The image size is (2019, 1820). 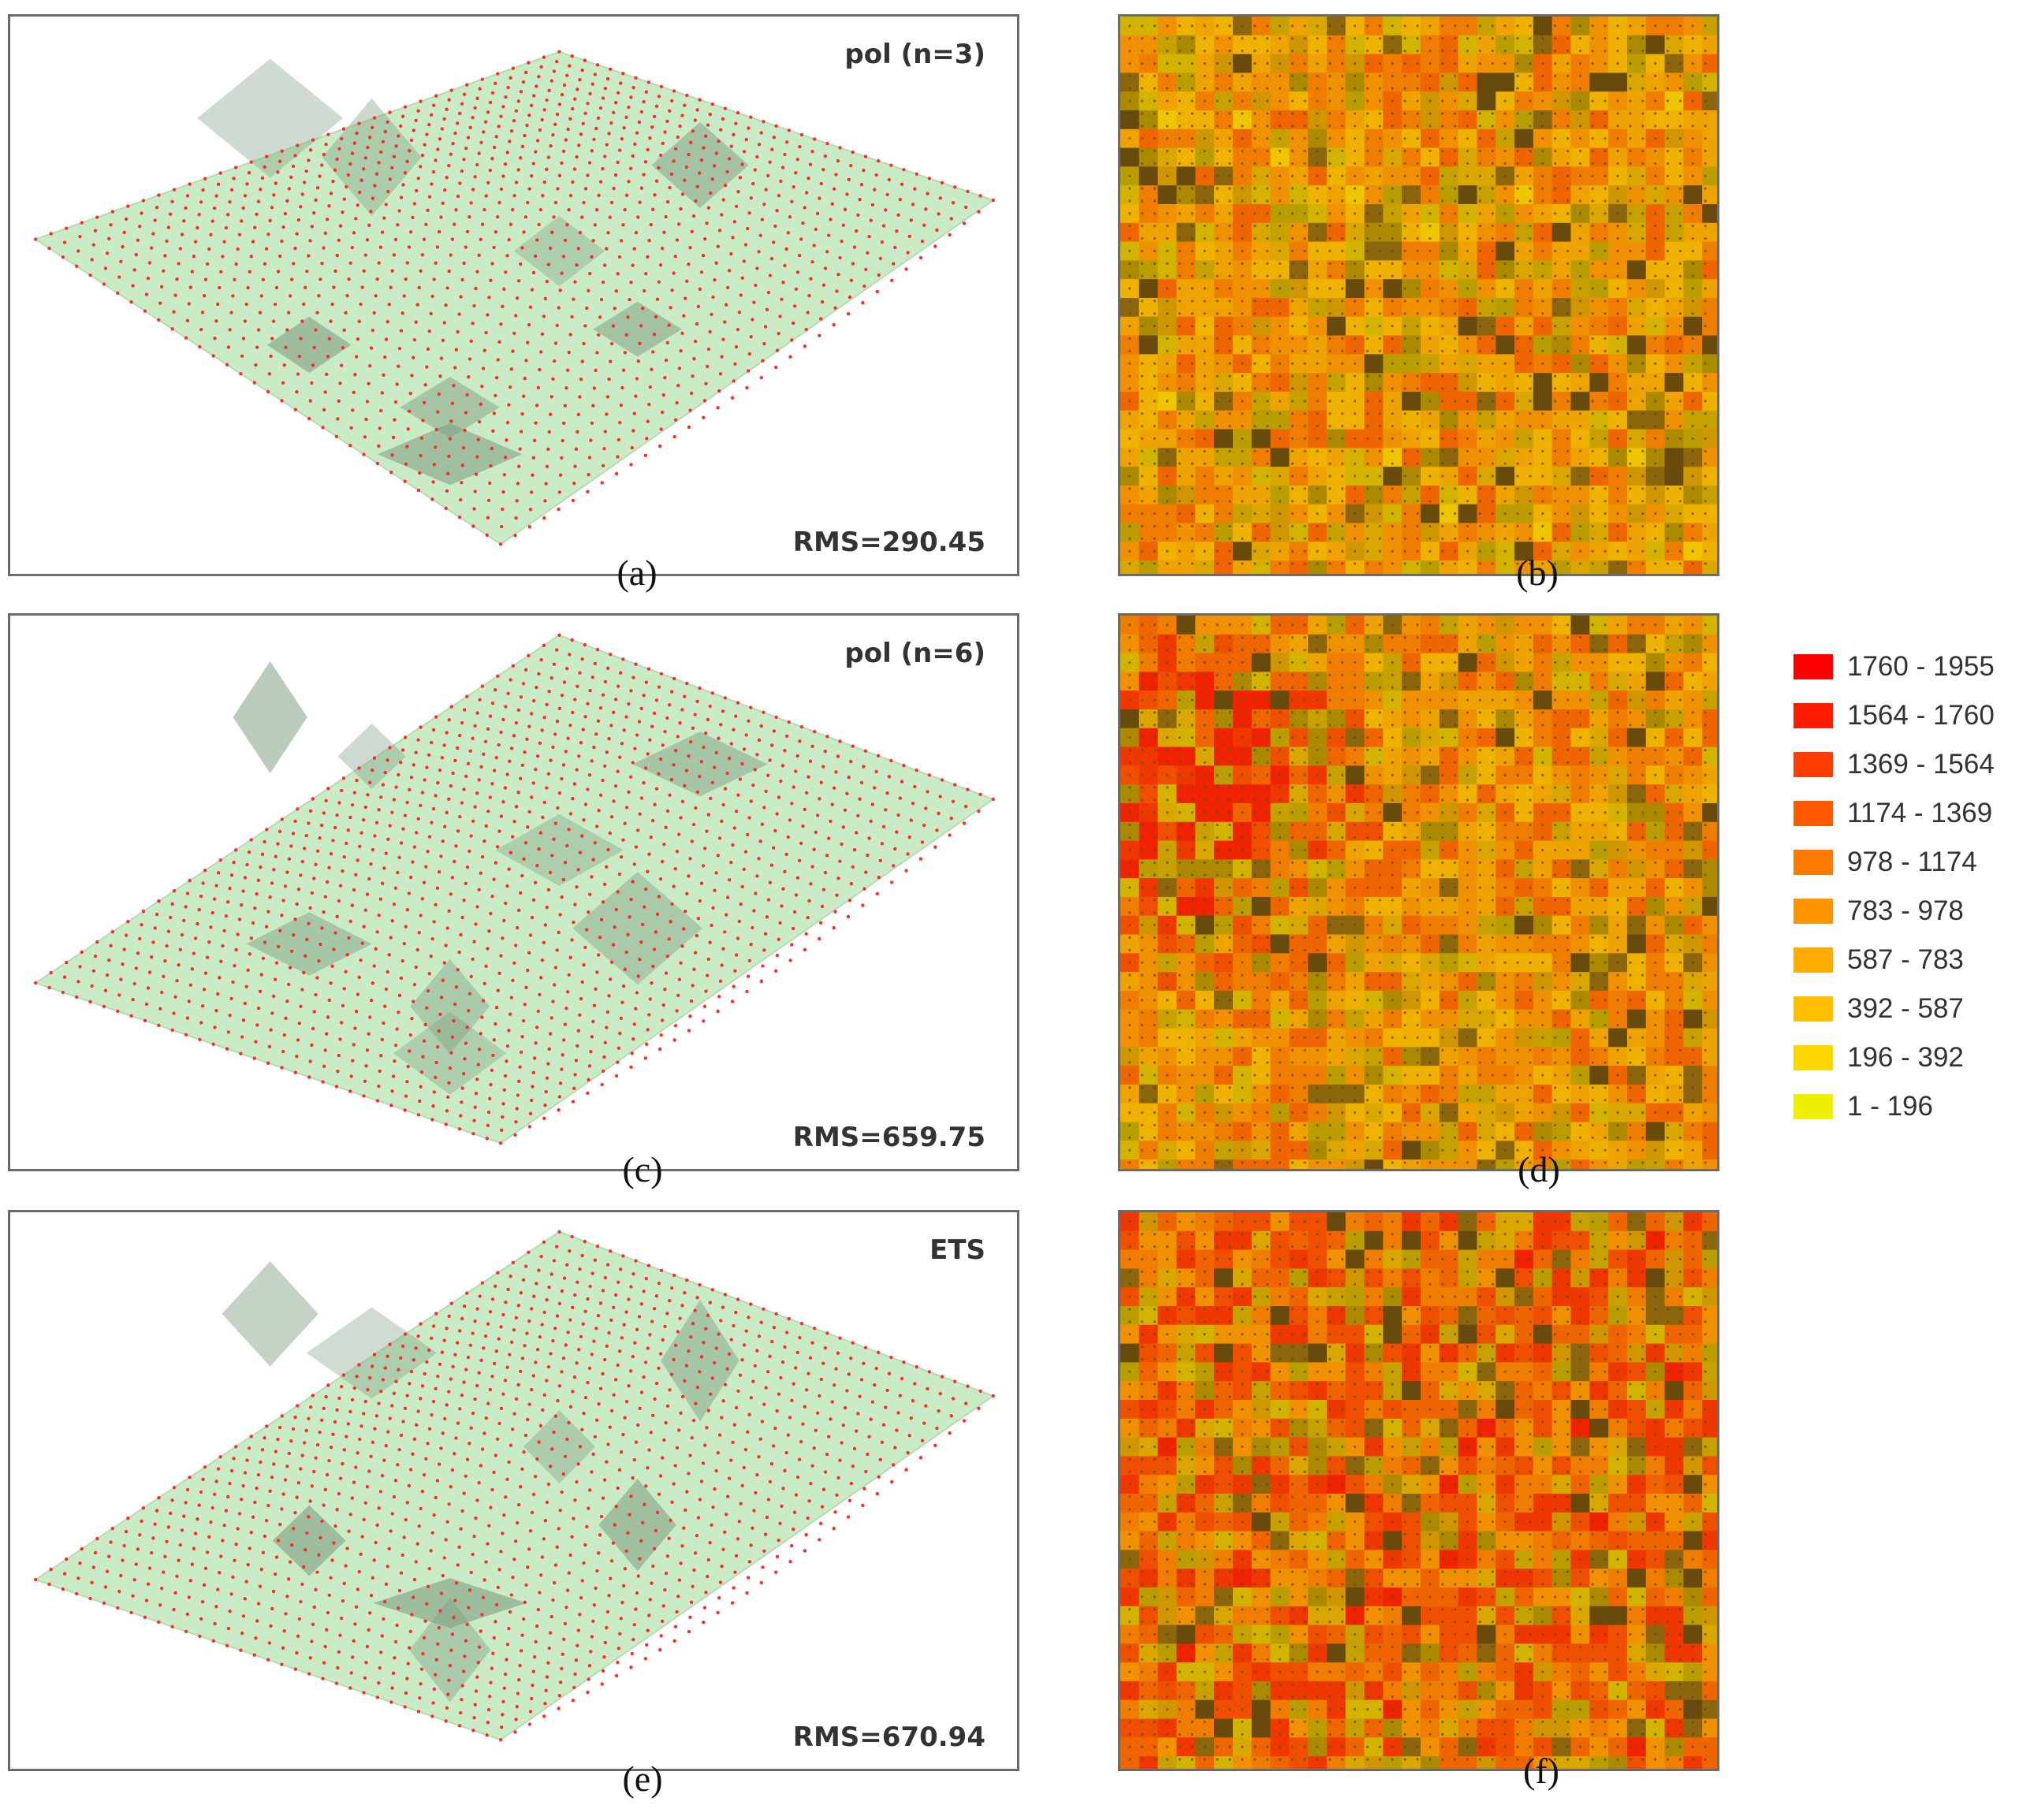 I want to click on rms-label-c: RMS=659.75, so click(x=888, y=1137).